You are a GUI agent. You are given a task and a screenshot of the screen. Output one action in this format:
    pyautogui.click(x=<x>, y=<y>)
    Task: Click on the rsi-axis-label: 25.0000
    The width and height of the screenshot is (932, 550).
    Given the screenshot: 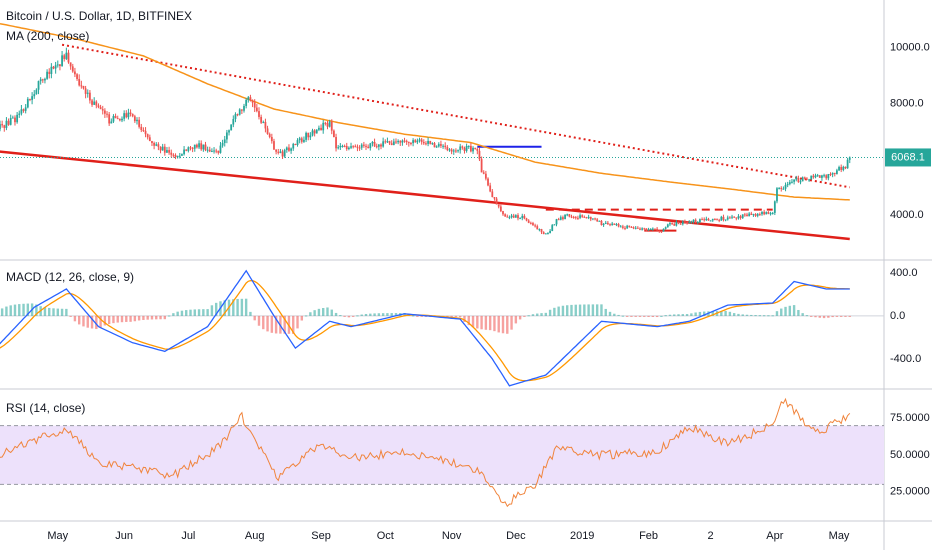 What is the action you would take?
    pyautogui.click(x=910, y=492)
    